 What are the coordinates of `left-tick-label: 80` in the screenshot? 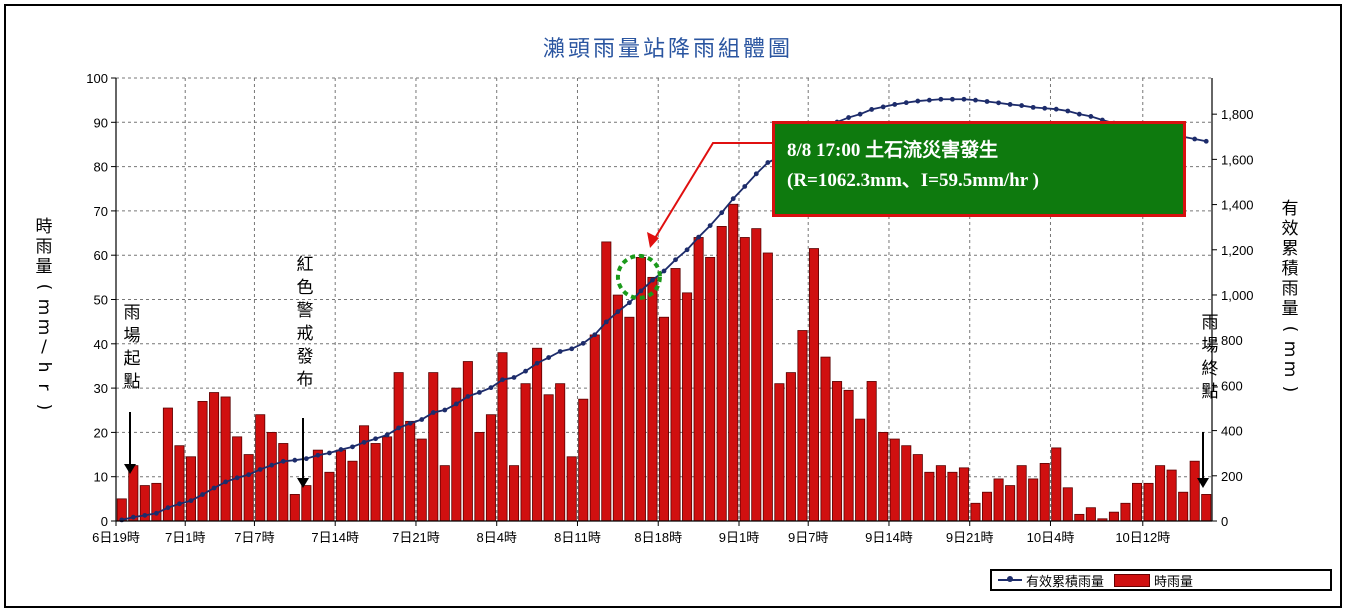 It's located at (101, 167).